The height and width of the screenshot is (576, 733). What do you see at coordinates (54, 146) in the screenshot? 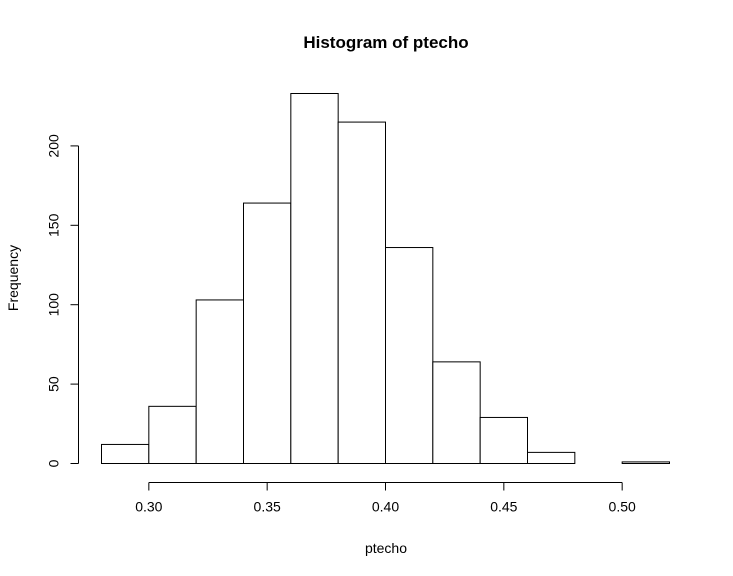
I see `y-tick-label: 200` at bounding box center [54, 146].